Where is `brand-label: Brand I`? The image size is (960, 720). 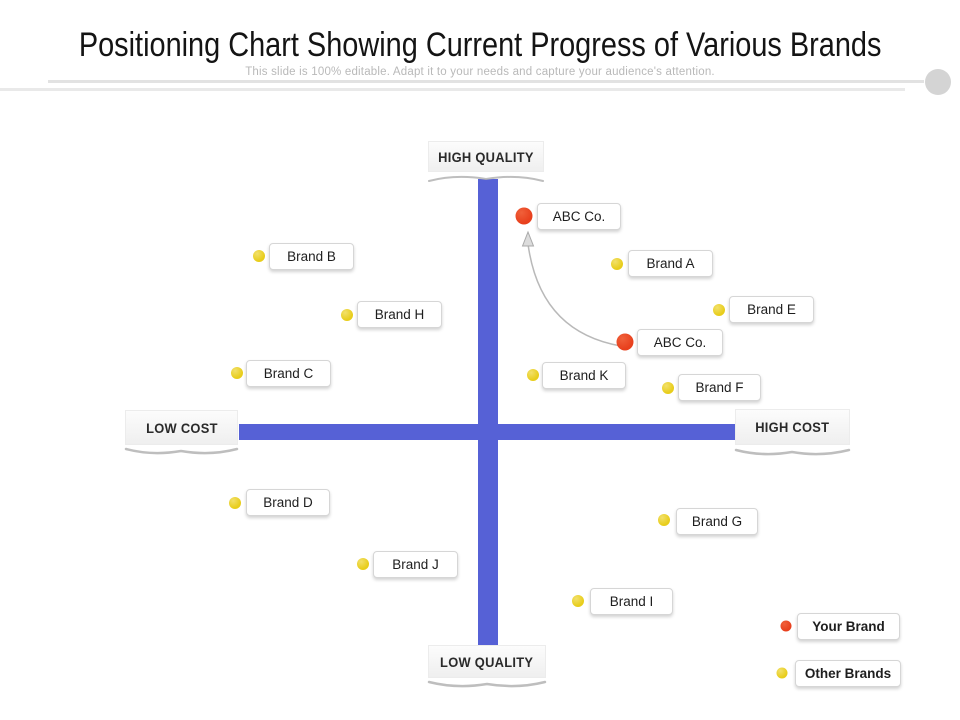 brand-label: Brand I is located at coordinates (631, 601).